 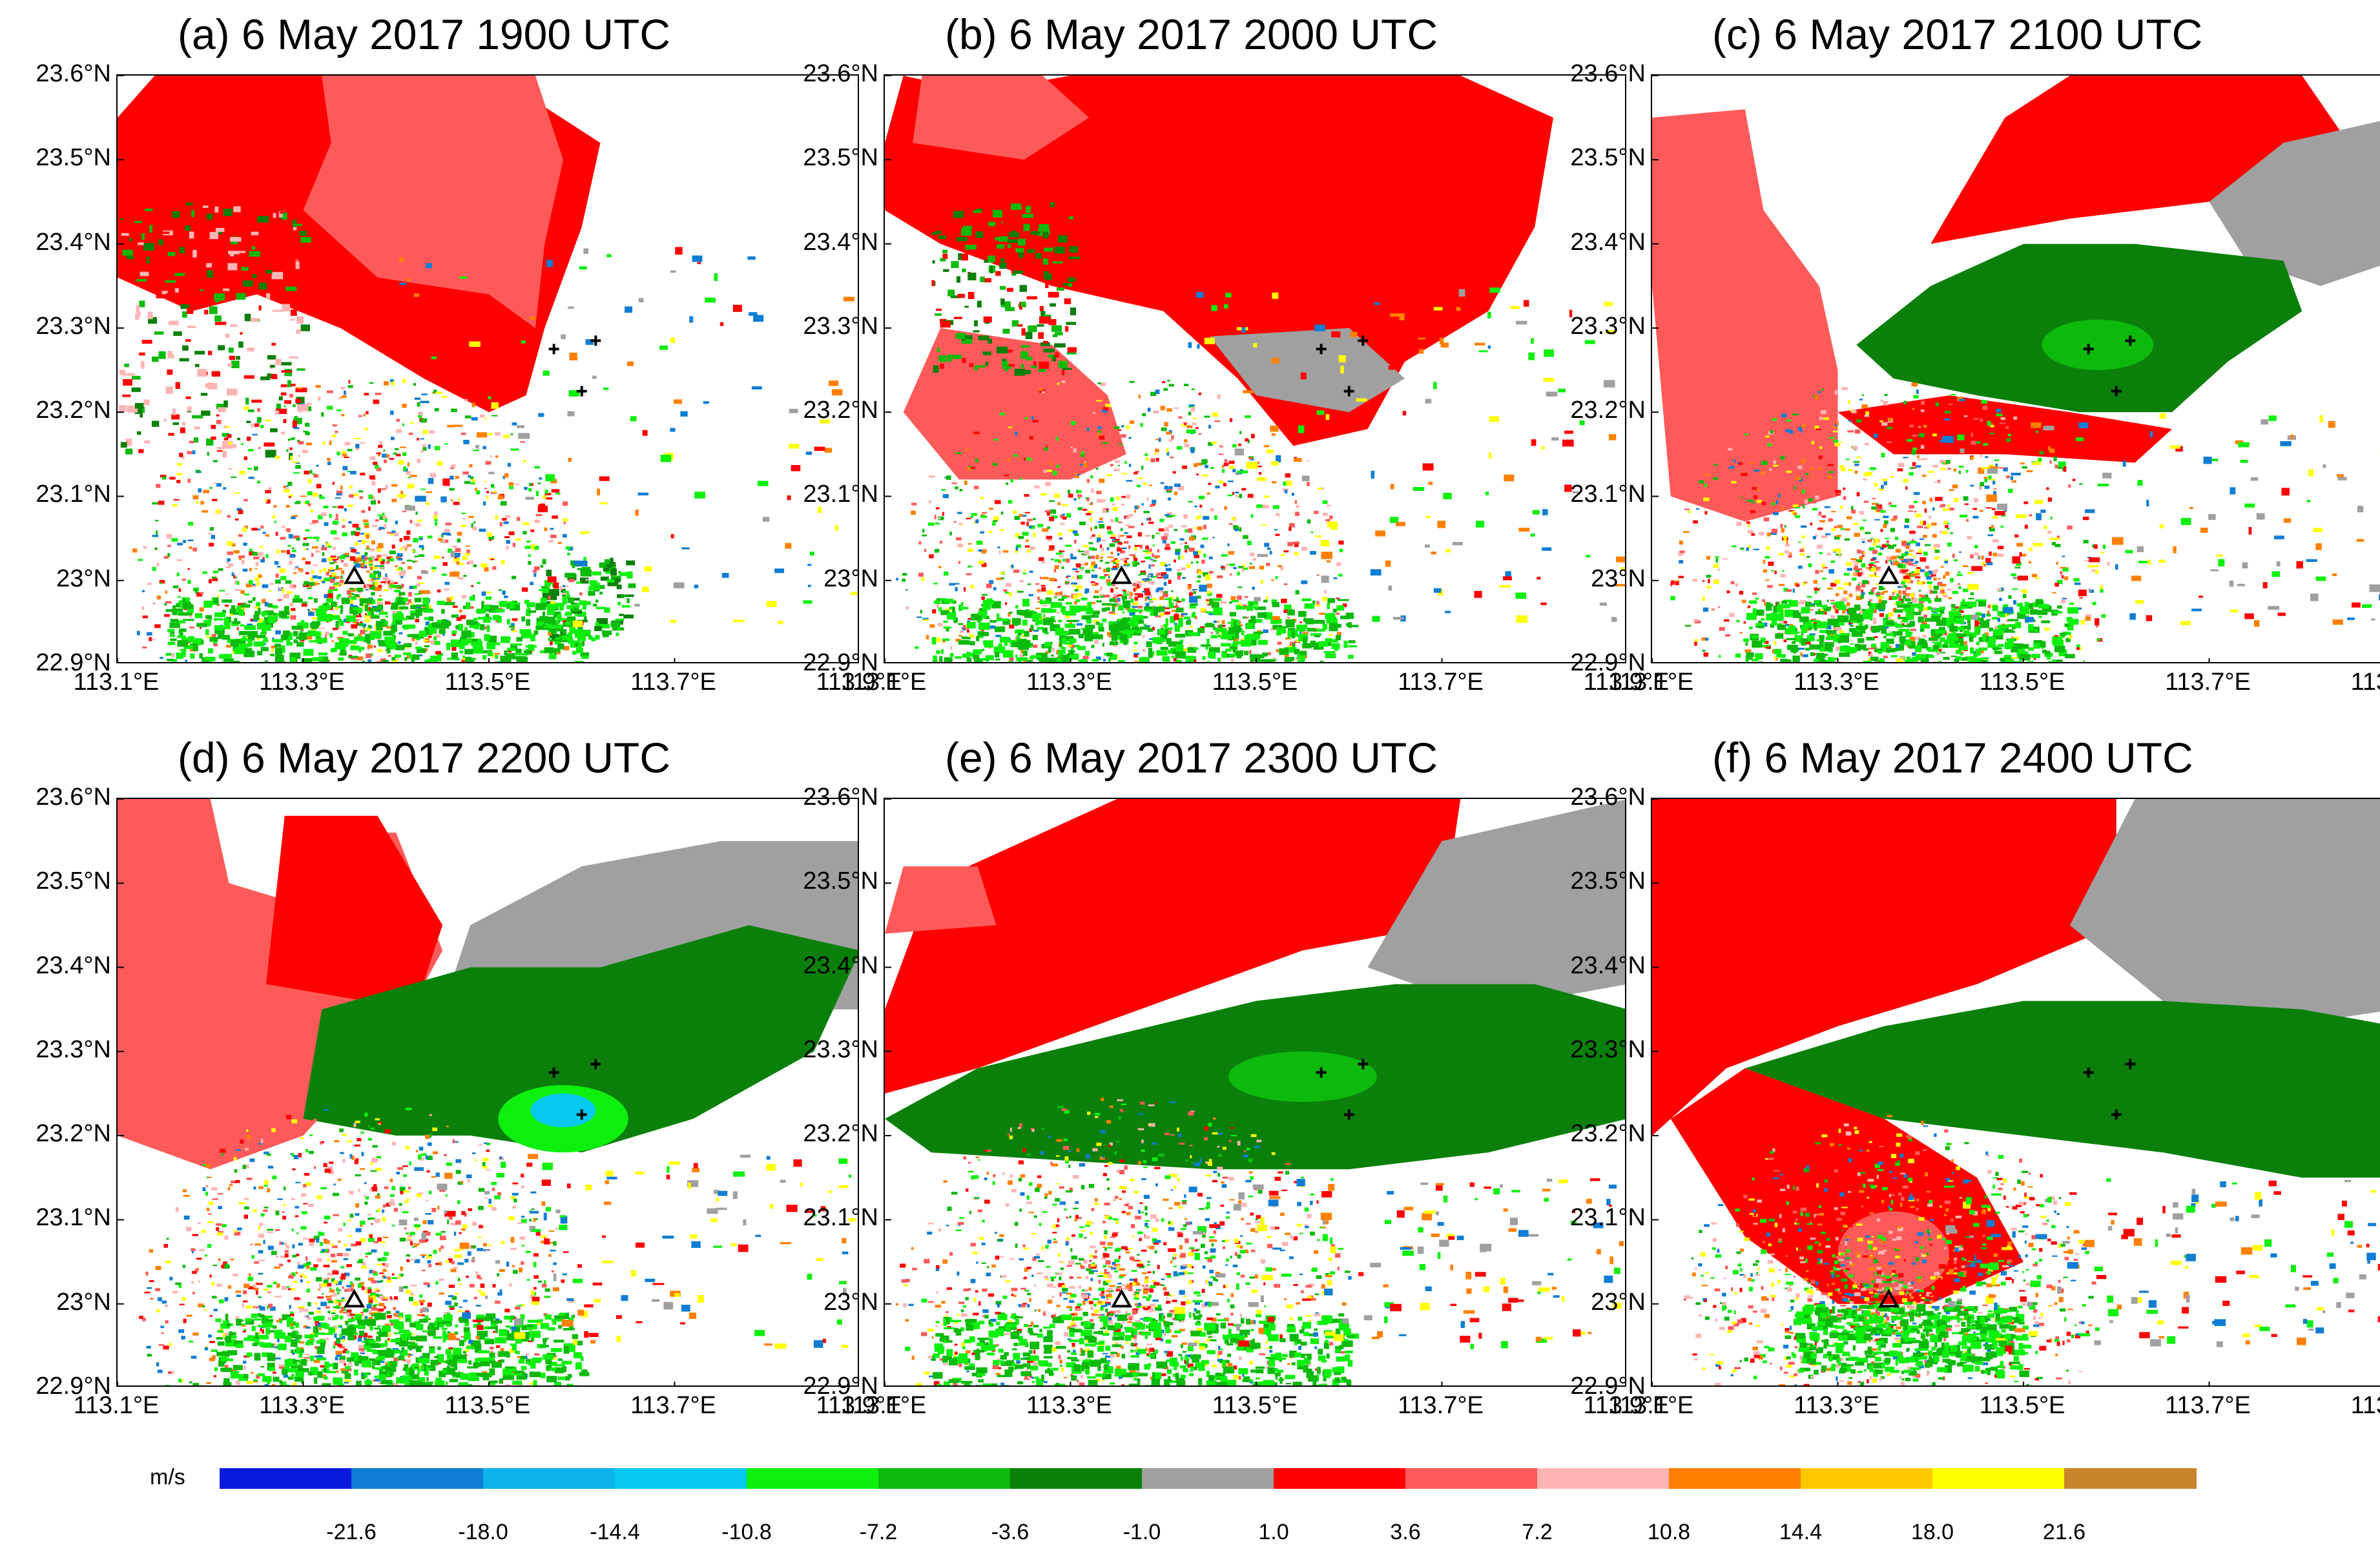 I want to click on echo-pink-w-b, so click(x=1014, y=403).